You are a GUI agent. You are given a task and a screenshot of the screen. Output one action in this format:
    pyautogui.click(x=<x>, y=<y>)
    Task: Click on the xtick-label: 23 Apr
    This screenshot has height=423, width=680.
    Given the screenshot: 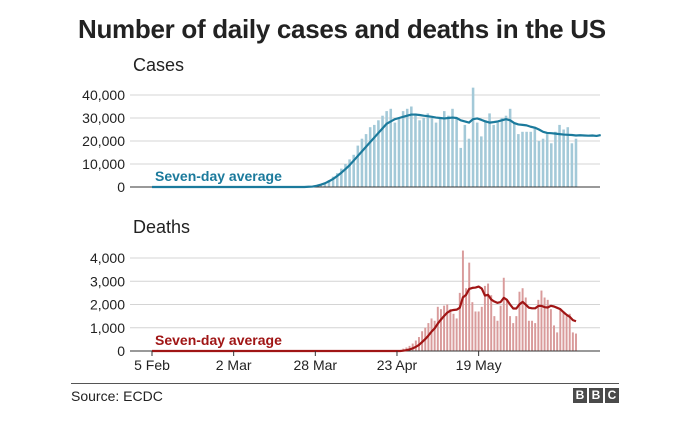 What is the action you would take?
    pyautogui.click(x=397, y=365)
    